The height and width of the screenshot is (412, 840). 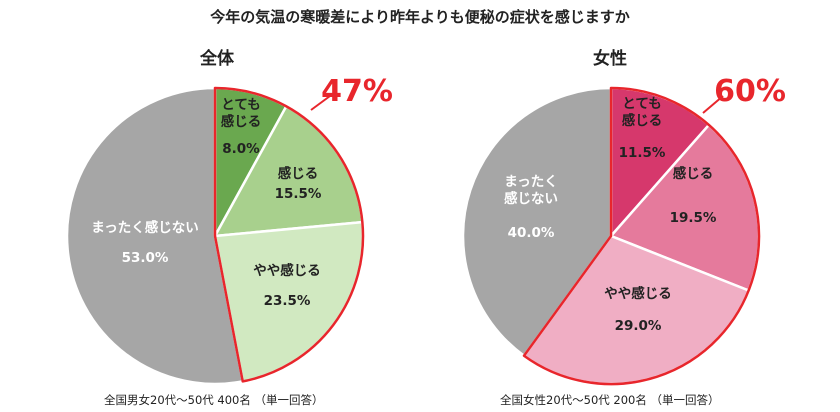 I want to click on chart-main-title: 今年の気温の寒暖差により昨年よりも便秘の症状を感じますか, so click(x=420, y=17).